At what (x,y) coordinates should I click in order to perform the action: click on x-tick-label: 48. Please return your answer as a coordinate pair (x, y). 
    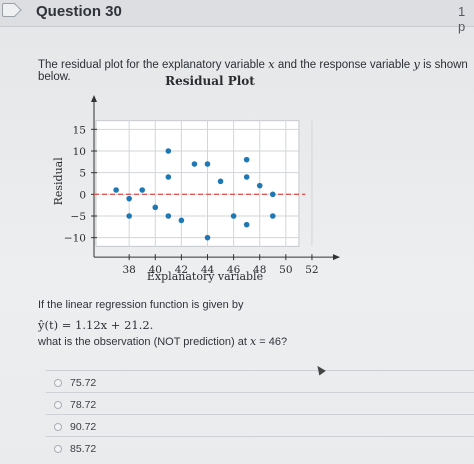
    Looking at the image, I should click on (259, 270).